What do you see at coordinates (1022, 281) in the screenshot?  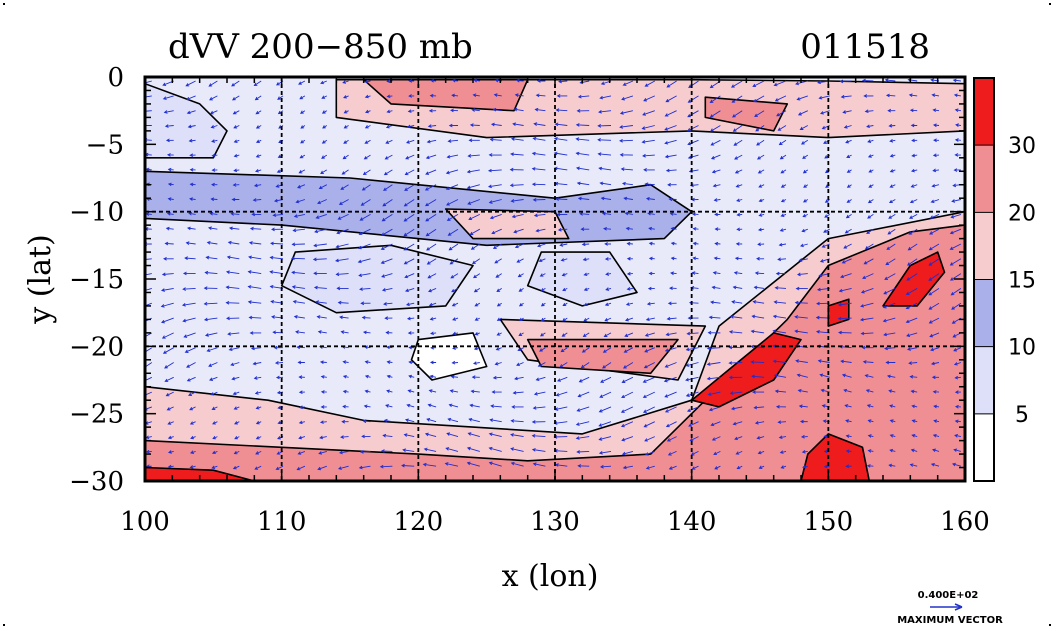 I see `colorbar-label: 15` at bounding box center [1022, 281].